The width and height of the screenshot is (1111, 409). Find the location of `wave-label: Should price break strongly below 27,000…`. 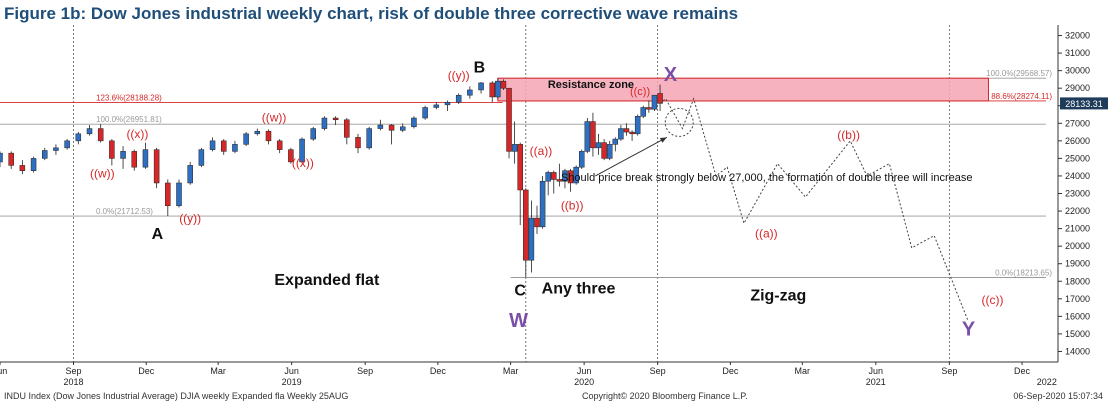

wave-label: Should price break strongly below 27,000… is located at coordinates (767, 178).